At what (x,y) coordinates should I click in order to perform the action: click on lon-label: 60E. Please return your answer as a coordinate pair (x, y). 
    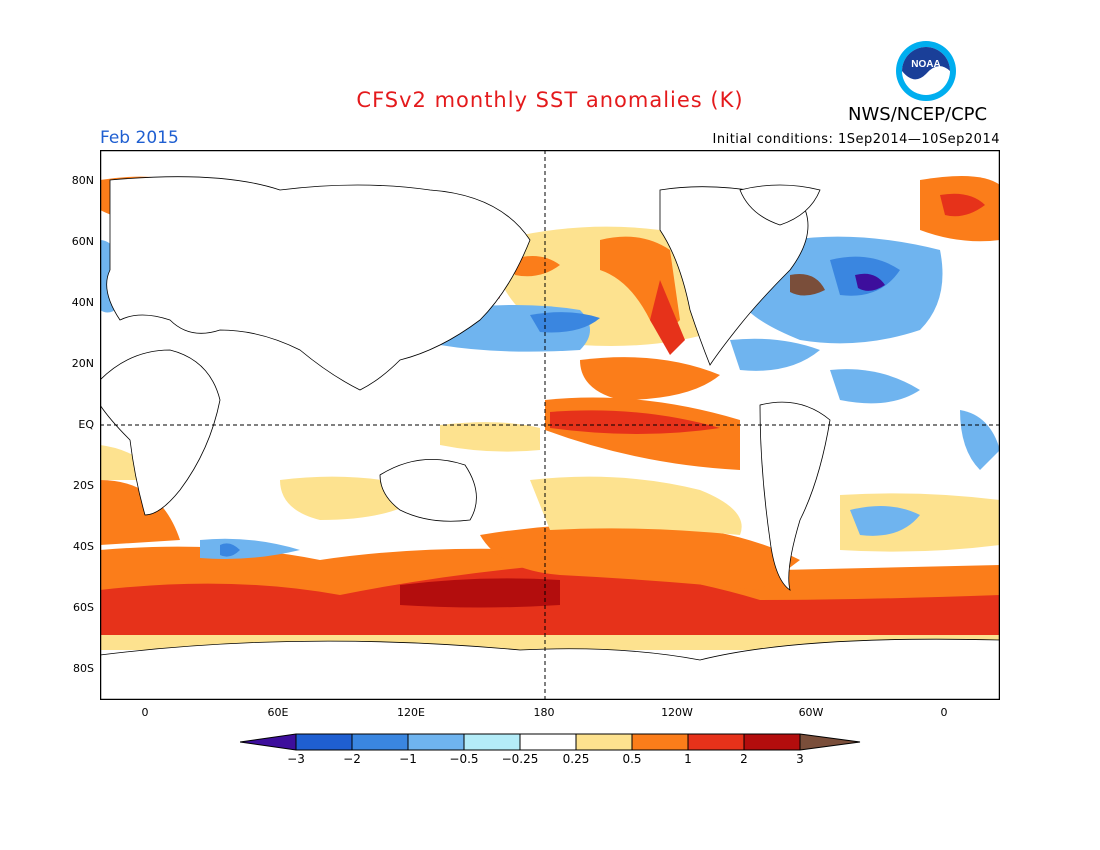
    Looking at the image, I should click on (278, 712).